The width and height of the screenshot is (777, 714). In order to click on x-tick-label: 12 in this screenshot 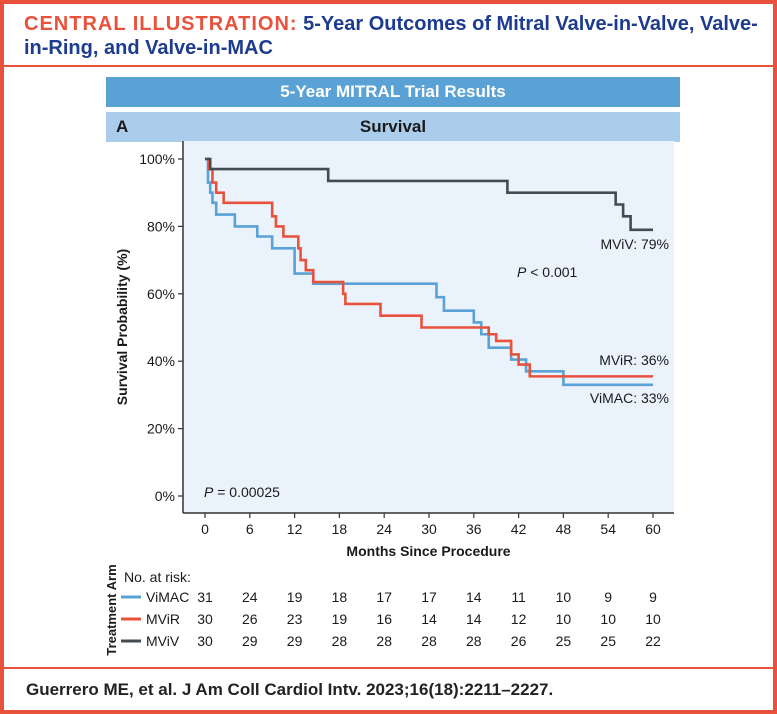, I will do `click(295, 529)`.